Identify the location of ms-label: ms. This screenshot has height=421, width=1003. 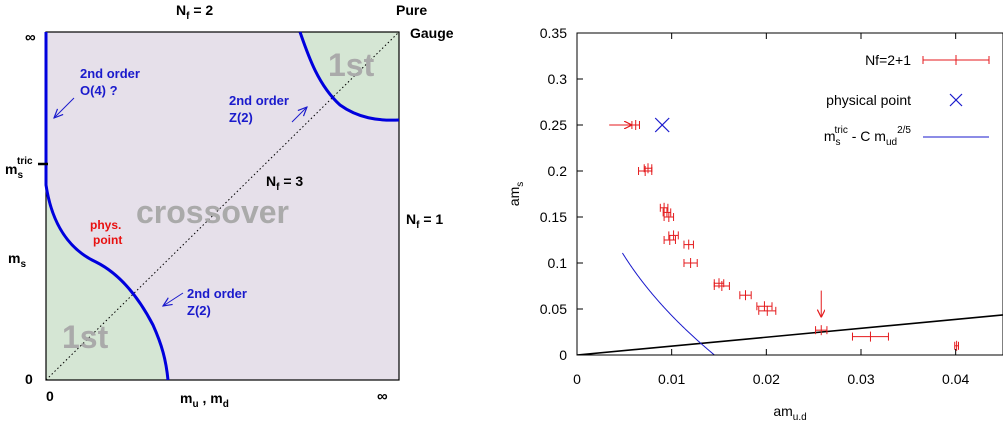
(17, 260).